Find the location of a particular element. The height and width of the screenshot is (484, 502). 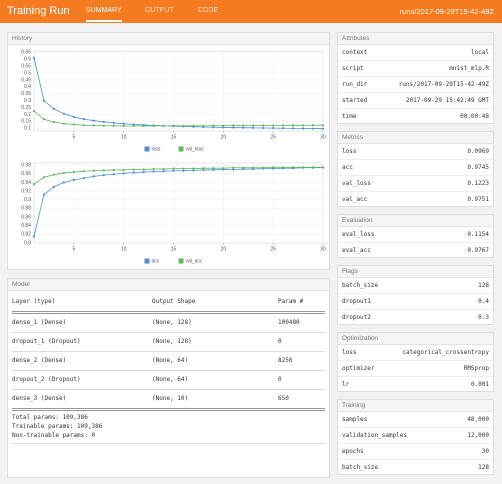

info-key: context is located at coordinates (355, 52).